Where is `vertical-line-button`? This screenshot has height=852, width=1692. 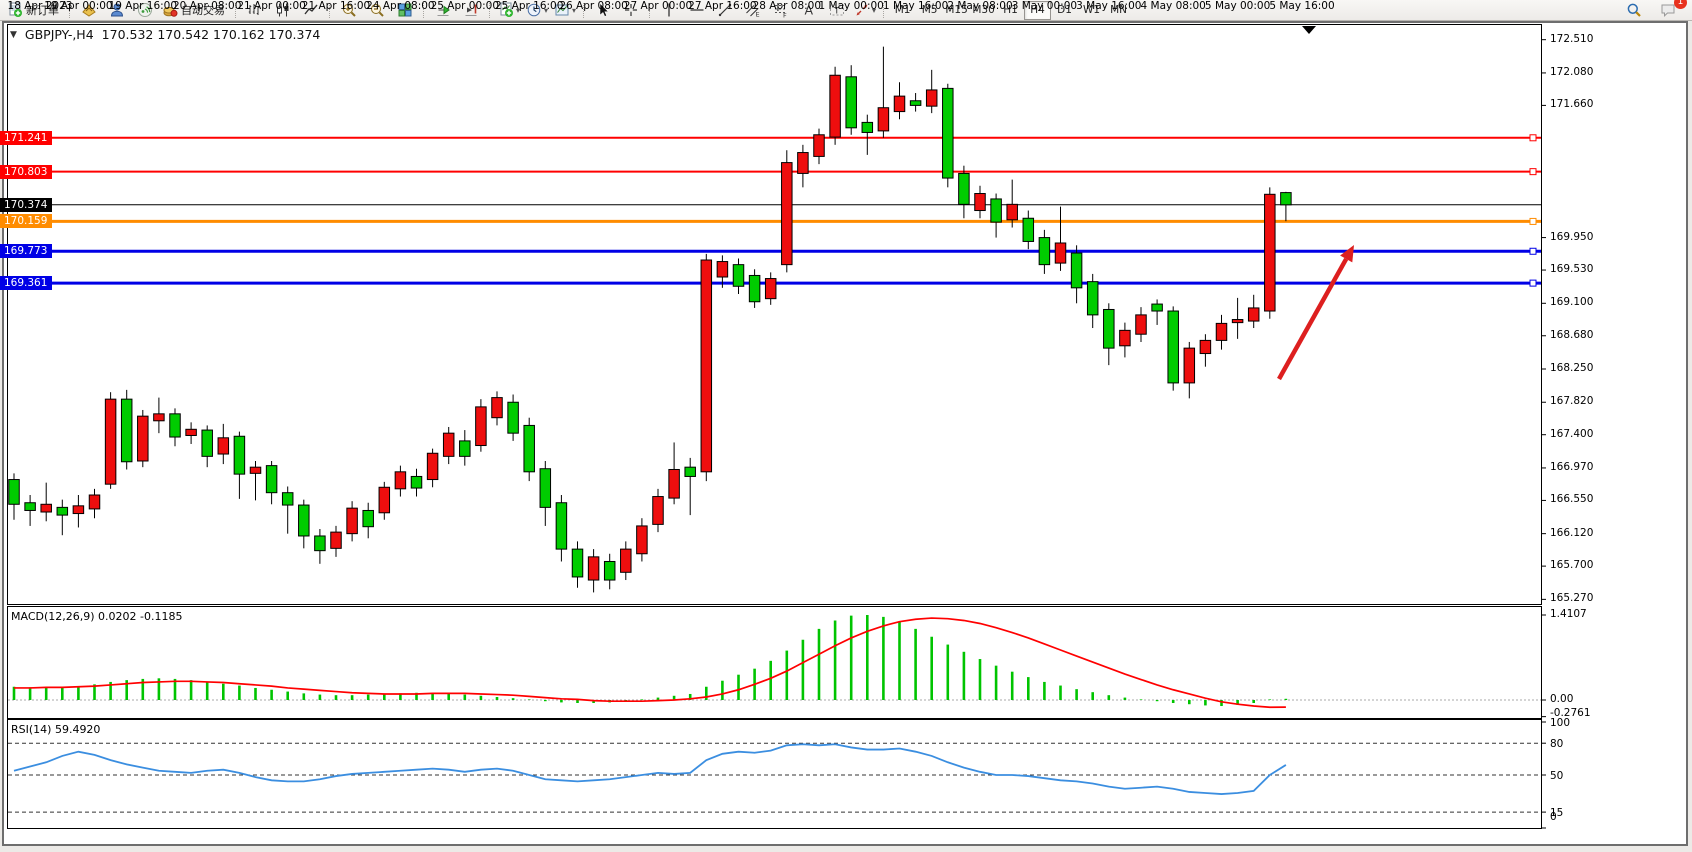
vertical-line-button is located at coordinates (669, 10).